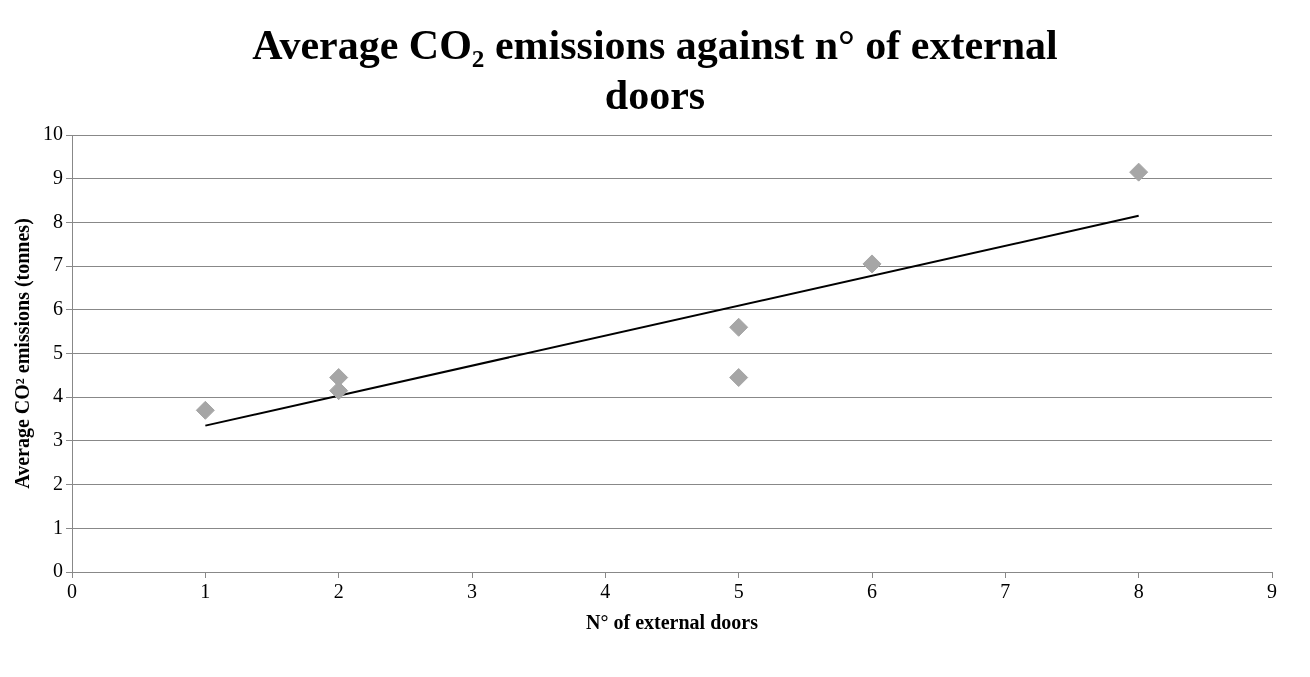  What do you see at coordinates (23, 353) in the screenshot?
I see `y-axis-title: Average CO² emissions (tonnes)` at bounding box center [23, 353].